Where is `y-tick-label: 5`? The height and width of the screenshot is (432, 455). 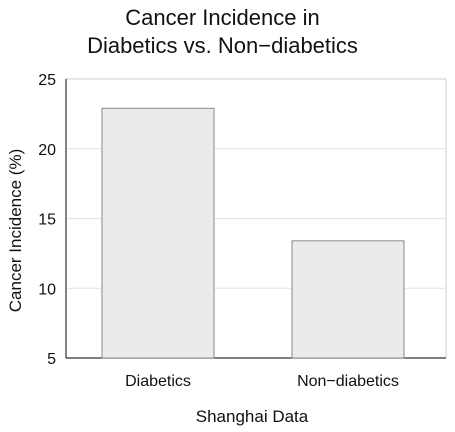
y-tick-label: 5 is located at coordinates (51, 359).